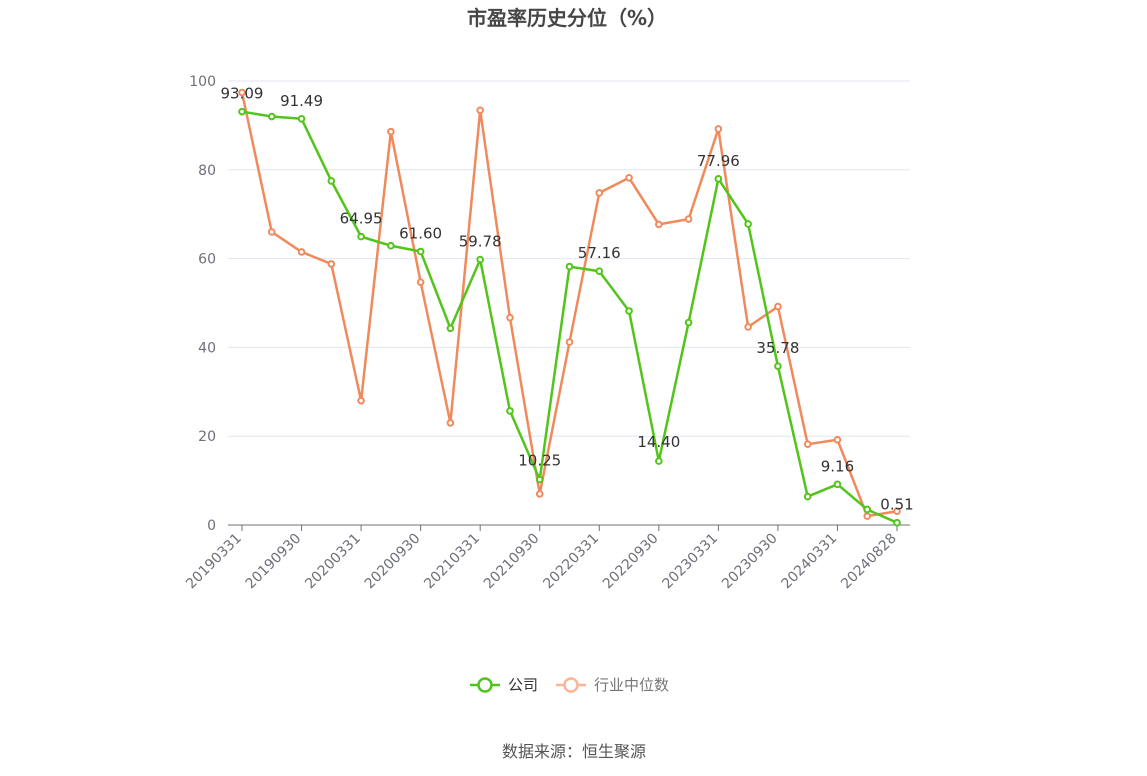 The width and height of the screenshot is (1147, 776). Describe the element at coordinates (574, 751) in the screenshot. I see `source-text: 数据来源：恒生聚源` at that location.